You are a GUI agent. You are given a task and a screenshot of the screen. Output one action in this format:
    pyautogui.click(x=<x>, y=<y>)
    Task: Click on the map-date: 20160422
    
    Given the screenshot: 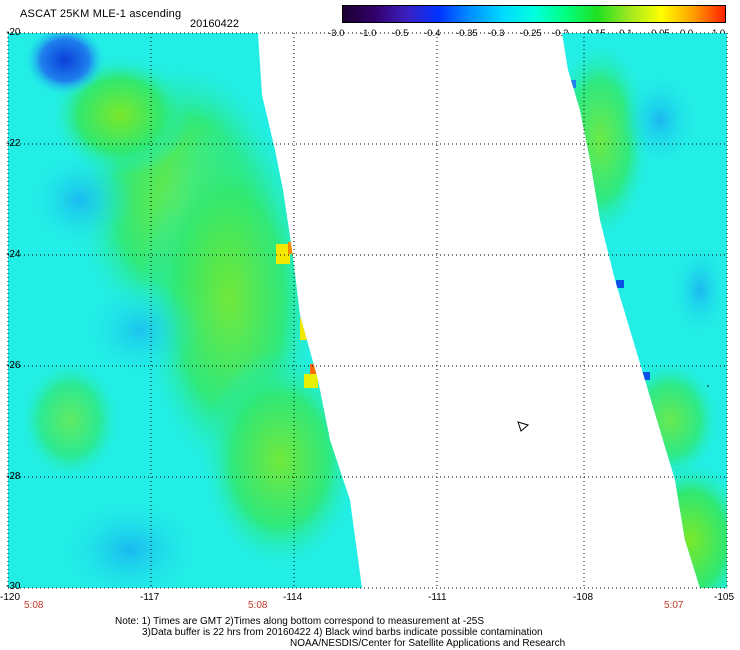 What is the action you would take?
    pyautogui.click(x=214, y=24)
    